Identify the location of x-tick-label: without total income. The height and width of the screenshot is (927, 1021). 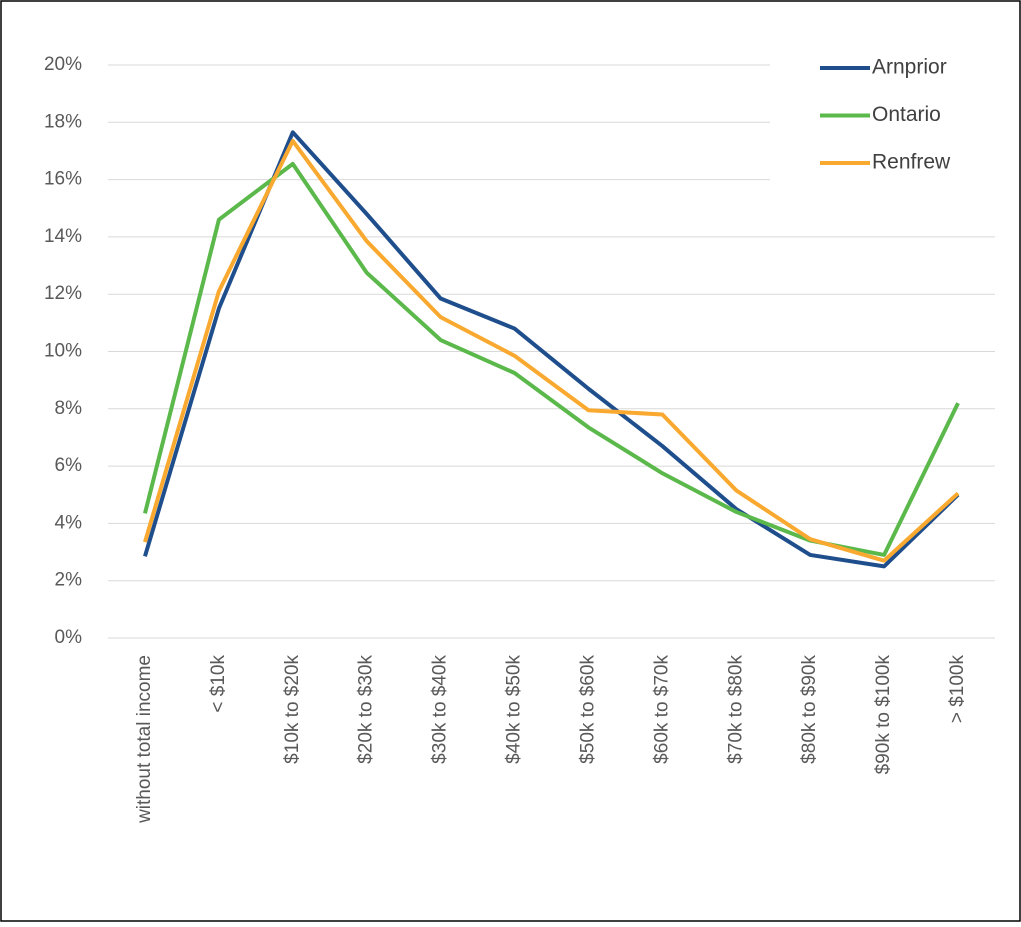
(144, 739).